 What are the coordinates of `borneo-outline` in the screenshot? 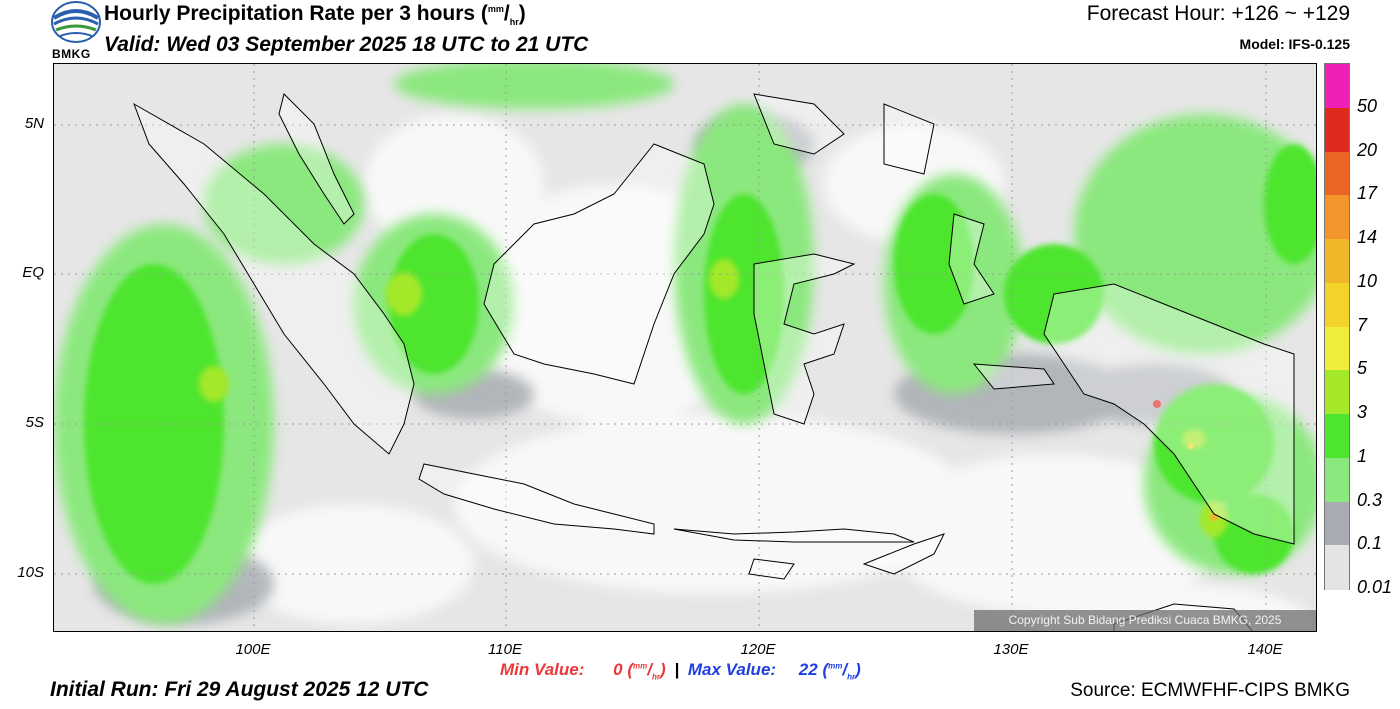 It's located at (599, 264).